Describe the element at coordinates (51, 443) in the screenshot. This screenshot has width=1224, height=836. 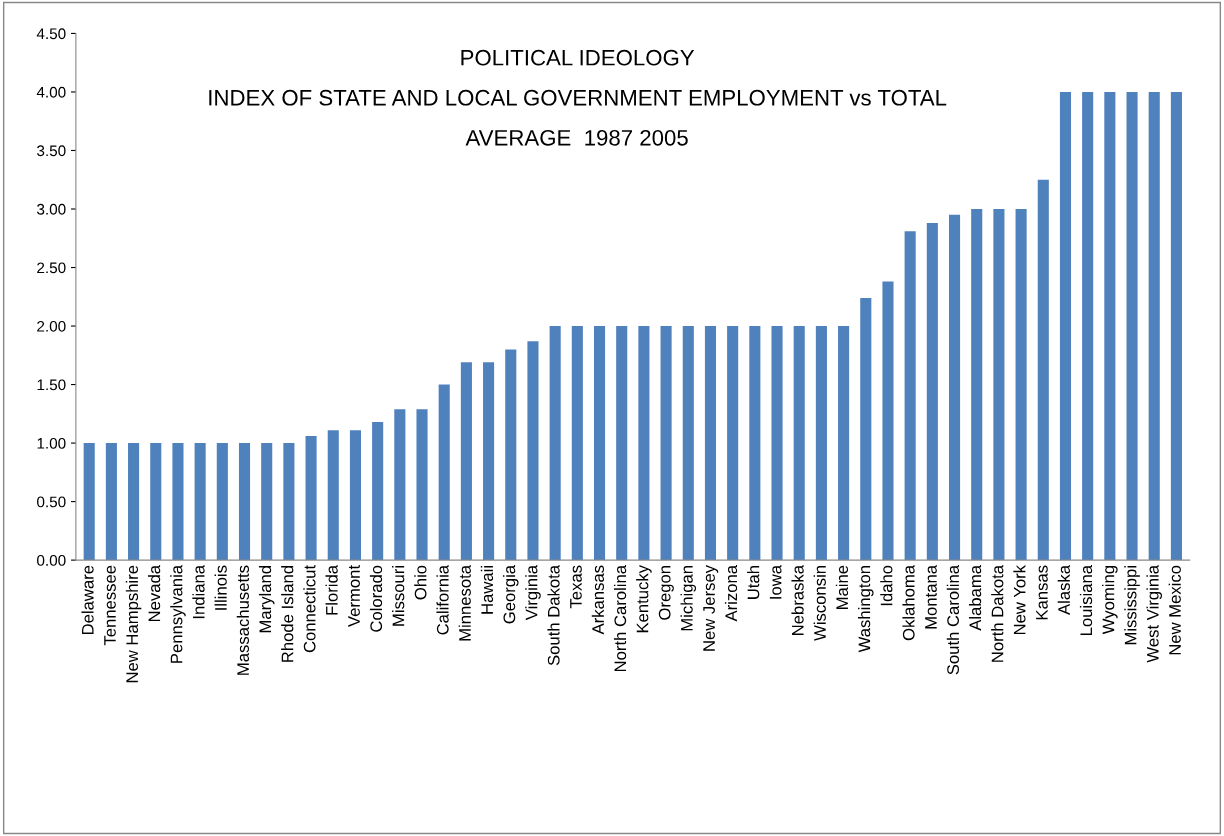
I see `y-tick-label: 1.00` at that location.